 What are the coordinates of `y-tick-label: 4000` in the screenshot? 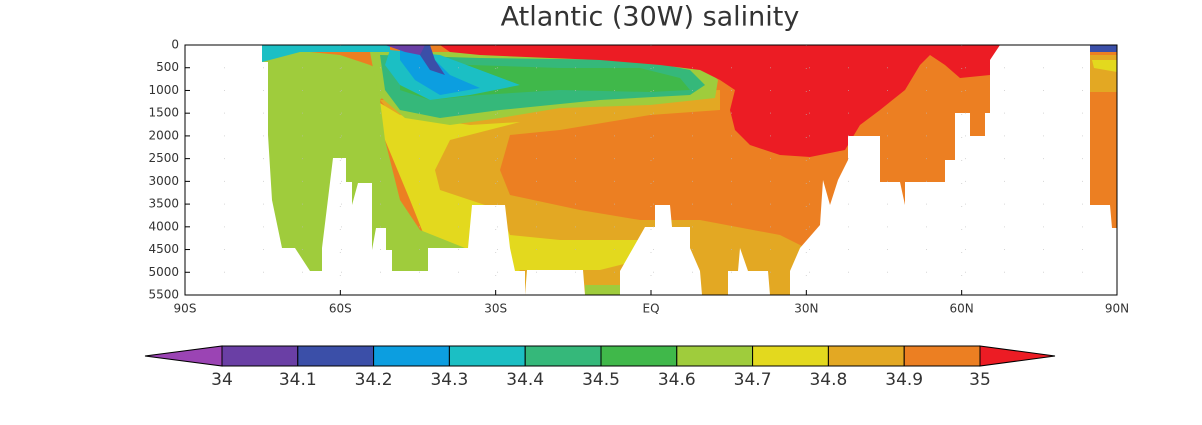 It's located at (163, 226).